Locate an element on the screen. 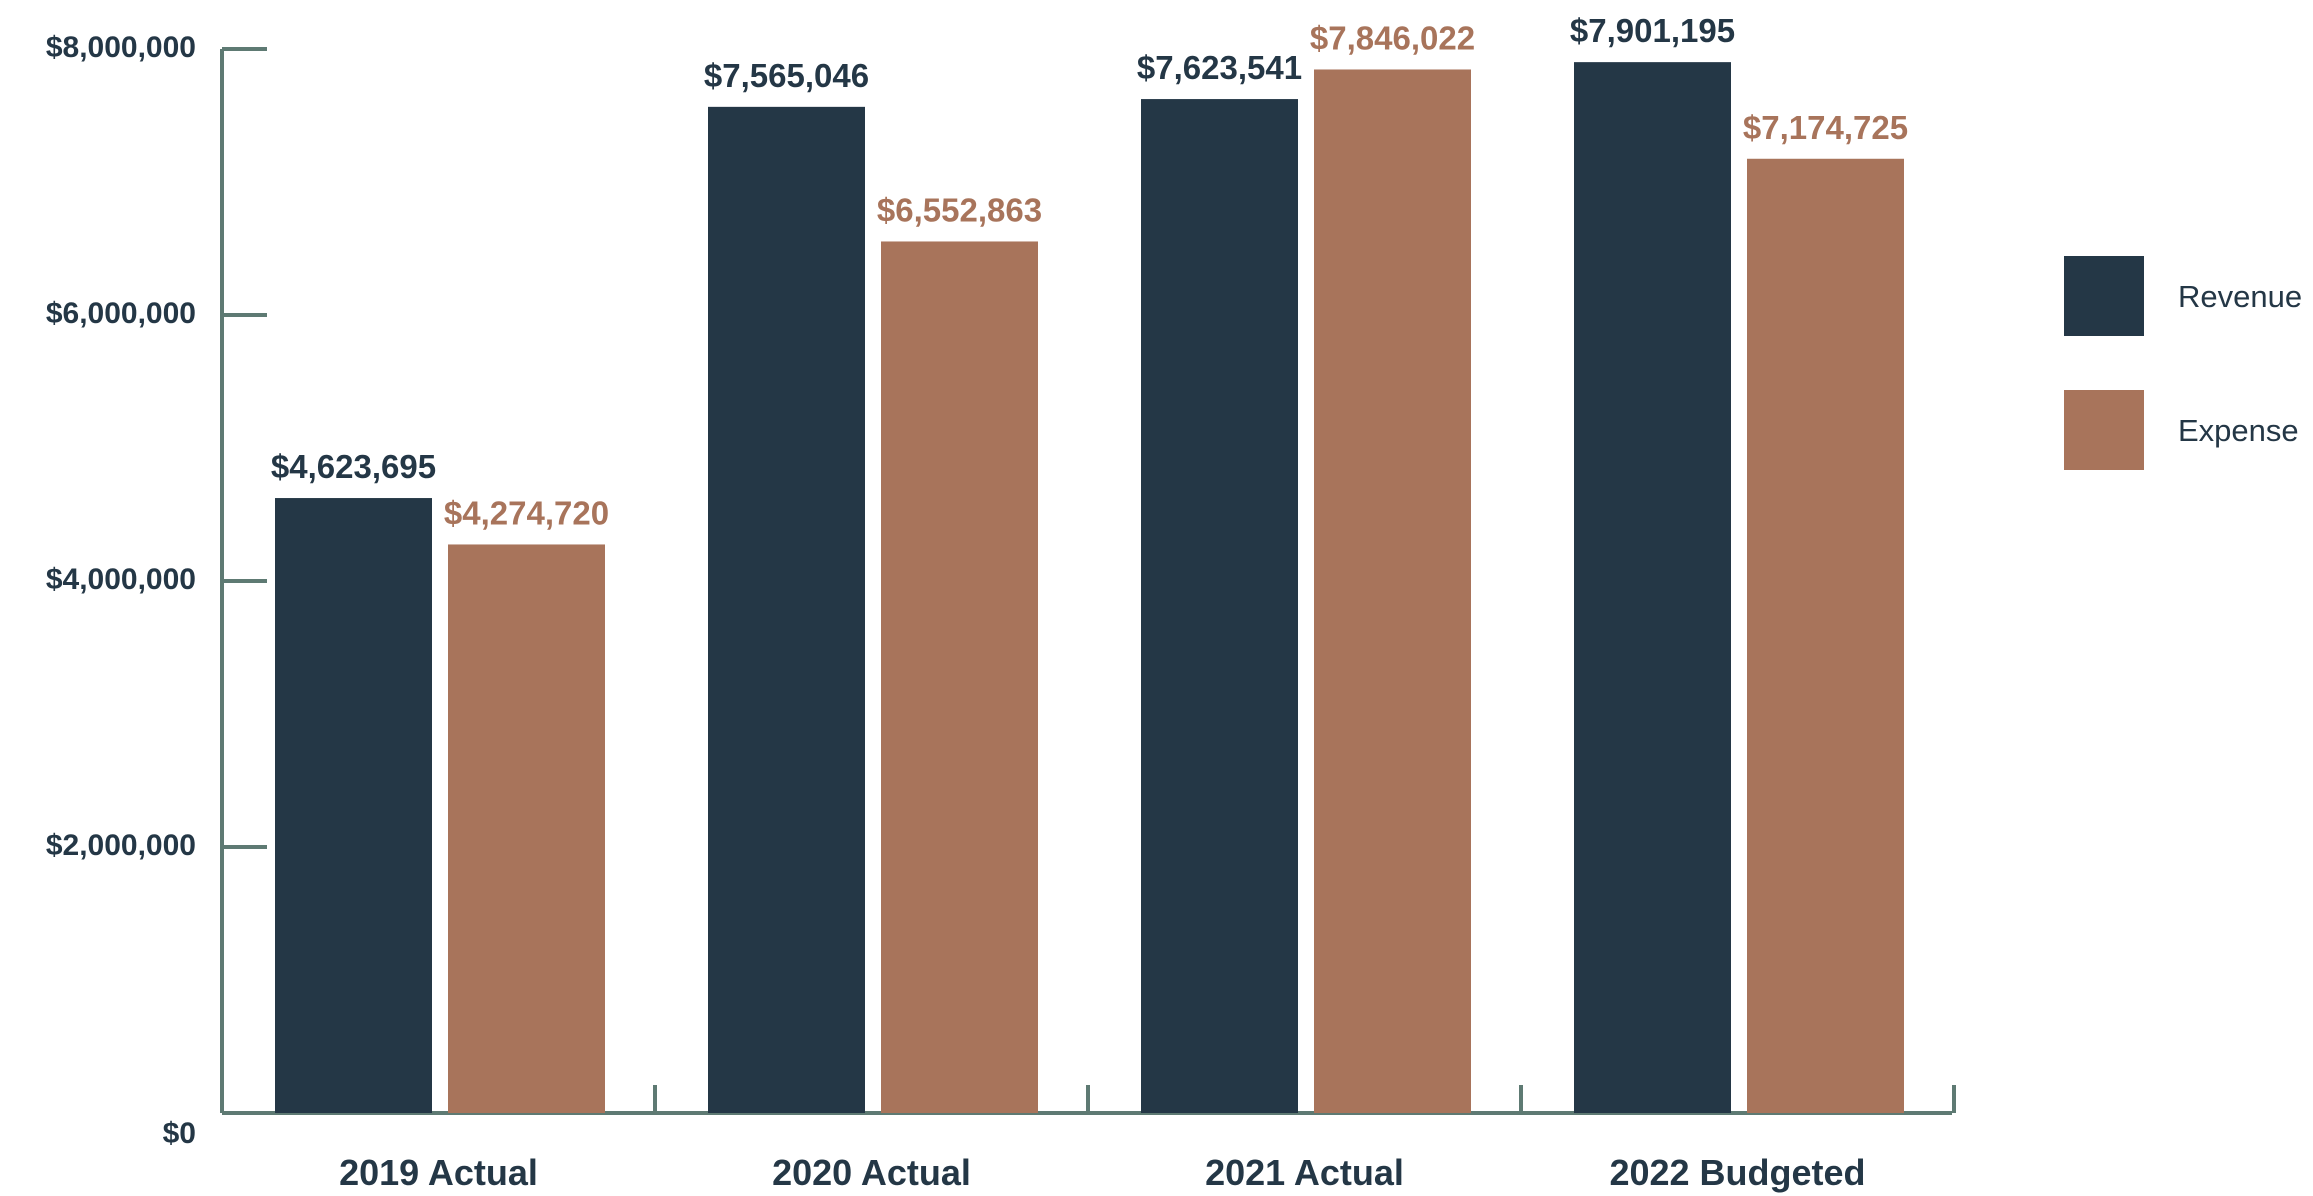 This screenshot has width=2313, height=1196. bar-value-label-revenue: $7,565,046 is located at coordinates (786, 75).